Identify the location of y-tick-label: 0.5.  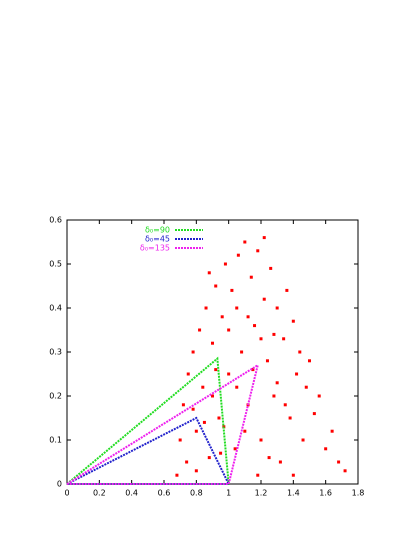
(55, 264).